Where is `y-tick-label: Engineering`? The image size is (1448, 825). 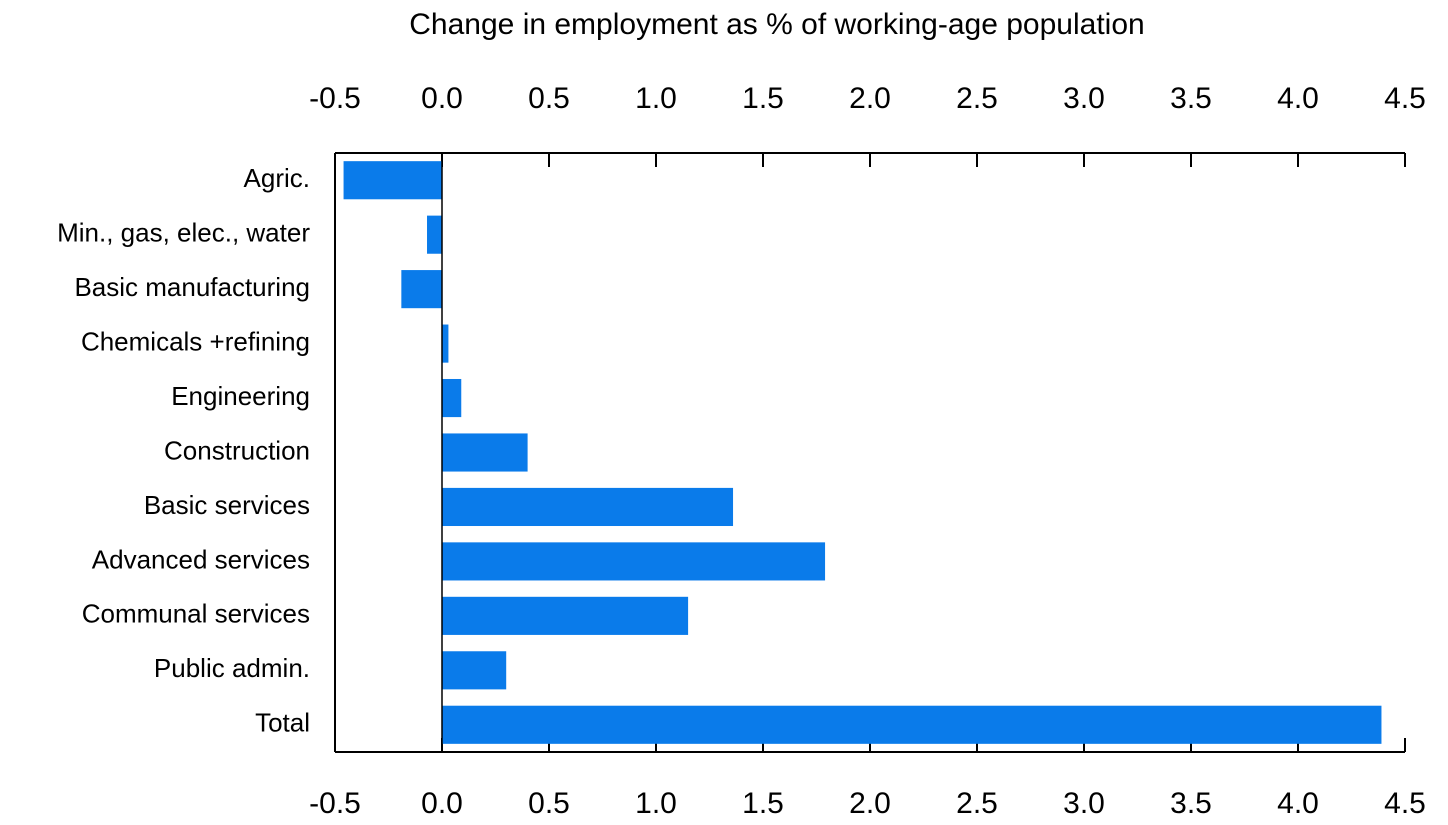 y-tick-label: Engineering is located at coordinates (240, 396).